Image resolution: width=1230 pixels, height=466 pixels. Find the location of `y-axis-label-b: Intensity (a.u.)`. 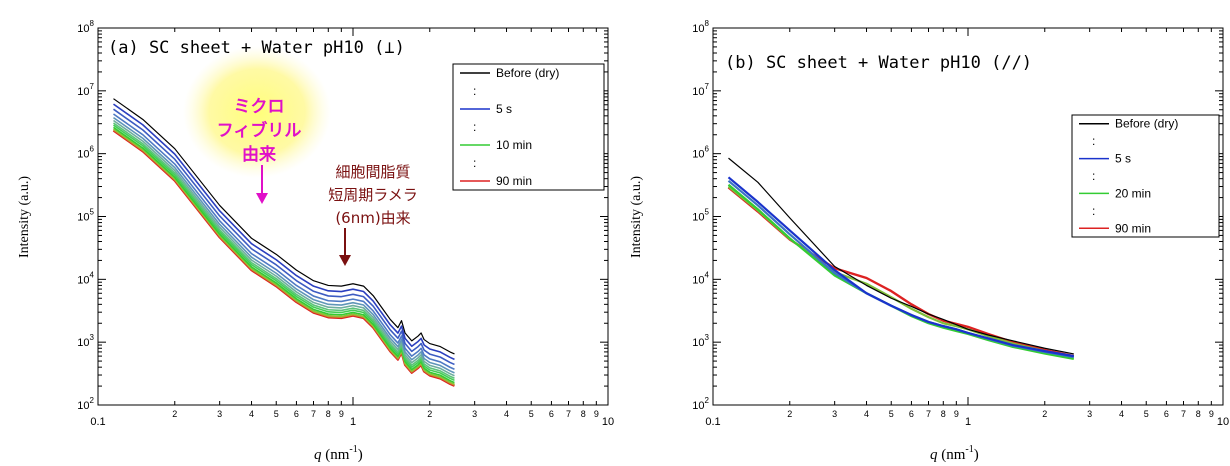

y-axis-label-b: Intensity (a.u.) is located at coordinates (636, 217).